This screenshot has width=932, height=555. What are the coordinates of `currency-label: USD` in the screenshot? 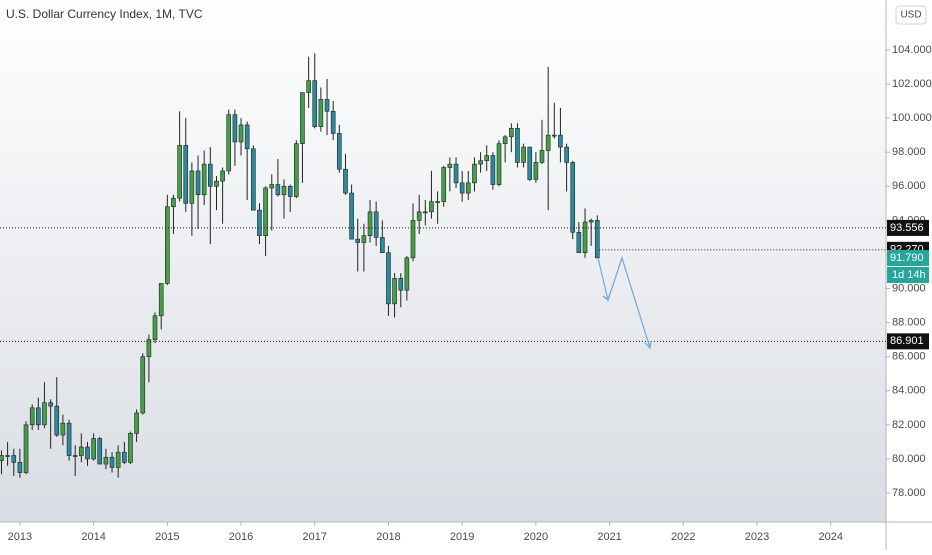 It's located at (910, 15).